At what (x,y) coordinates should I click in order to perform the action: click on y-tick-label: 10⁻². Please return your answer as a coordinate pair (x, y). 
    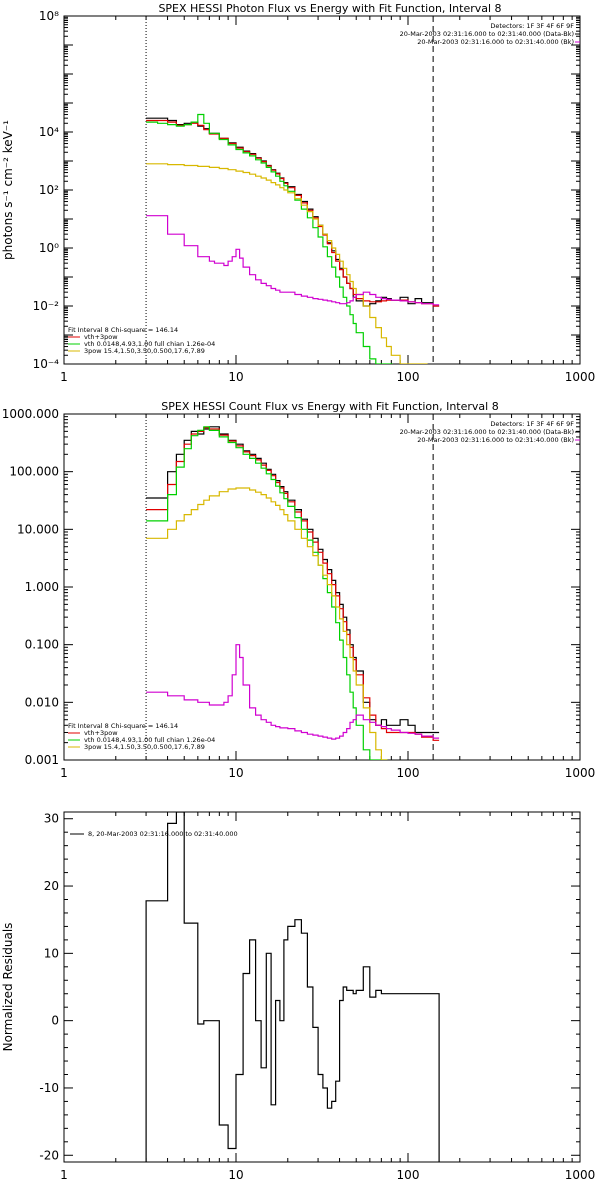
    Looking at the image, I should click on (46, 306).